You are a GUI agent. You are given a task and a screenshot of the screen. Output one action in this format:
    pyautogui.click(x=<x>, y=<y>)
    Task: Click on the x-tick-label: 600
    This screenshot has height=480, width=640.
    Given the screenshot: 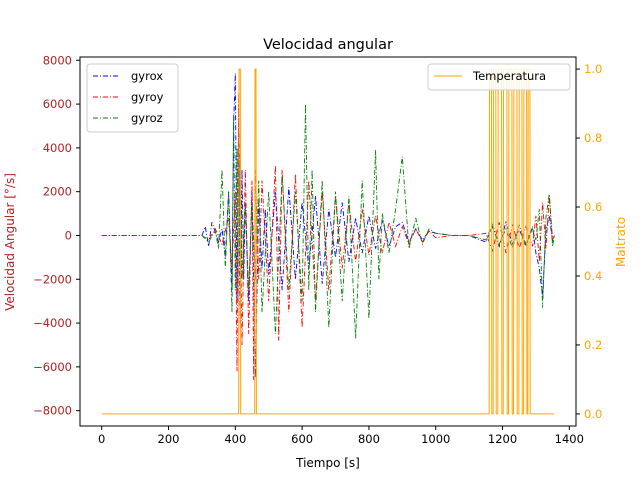 What is the action you would take?
    pyautogui.click(x=302, y=439)
    